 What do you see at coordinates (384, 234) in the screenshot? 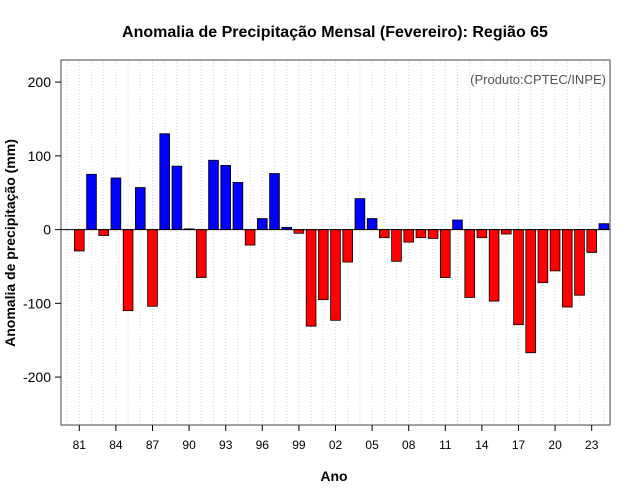
I see `bar-2006` at bounding box center [384, 234].